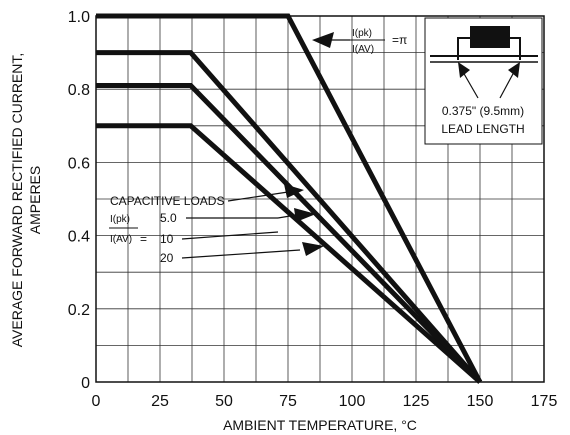  Describe the element at coordinates (224, 401) in the screenshot. I see `x-tick-label: 50` at that location.